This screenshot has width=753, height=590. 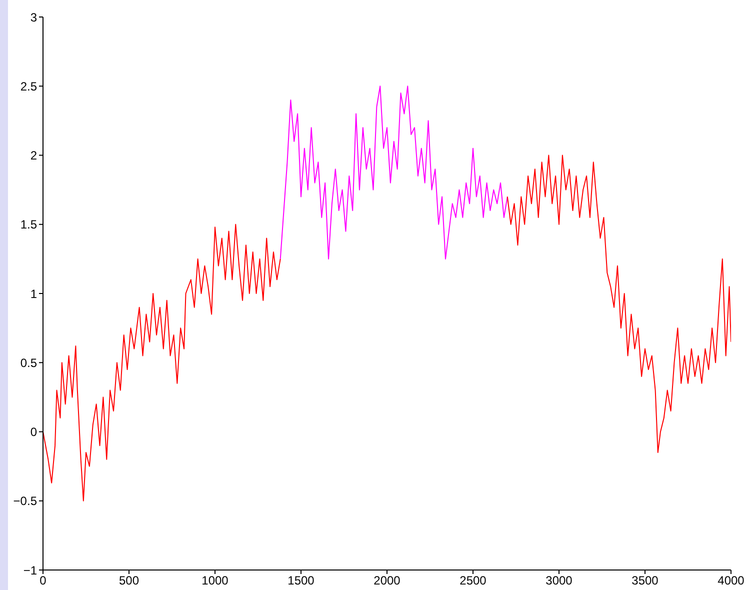 I want to click on x-tick-label: 1000, so click(x=215, y=581).